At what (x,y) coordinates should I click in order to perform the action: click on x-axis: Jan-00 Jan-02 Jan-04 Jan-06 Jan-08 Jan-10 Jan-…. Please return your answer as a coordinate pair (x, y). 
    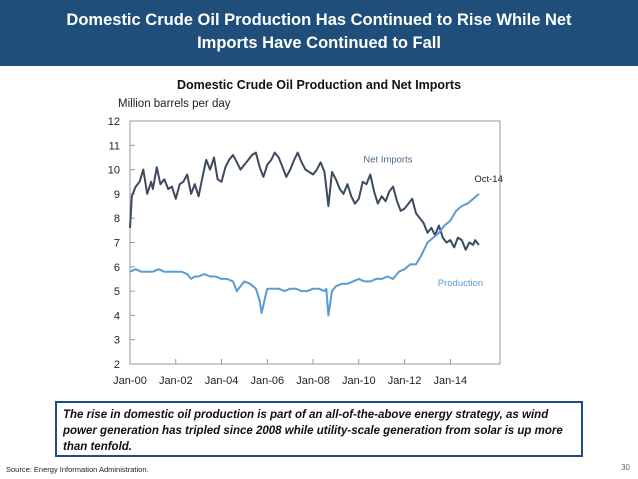
    Looking at the image, I should click on (290, 373).